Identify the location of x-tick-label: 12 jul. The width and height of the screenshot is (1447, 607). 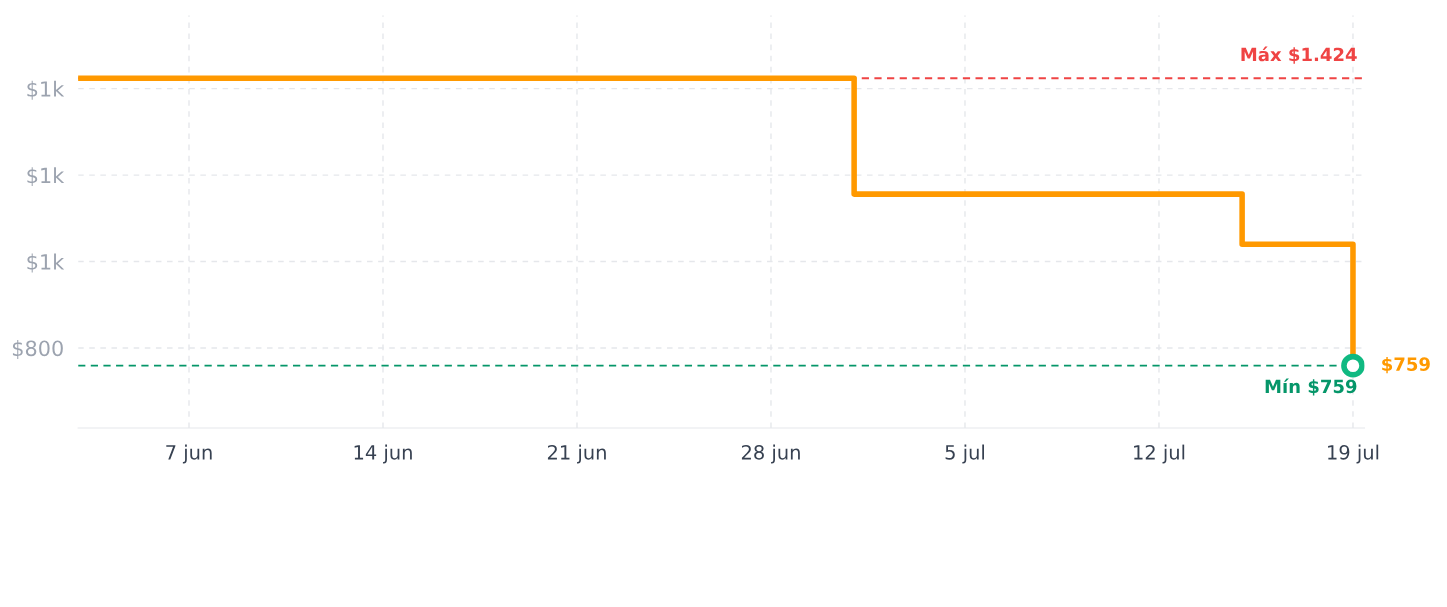
(1159, 454).